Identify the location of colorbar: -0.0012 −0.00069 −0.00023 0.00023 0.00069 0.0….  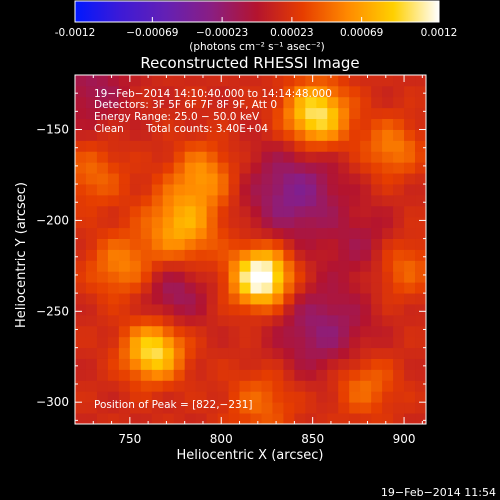
(256, 26).